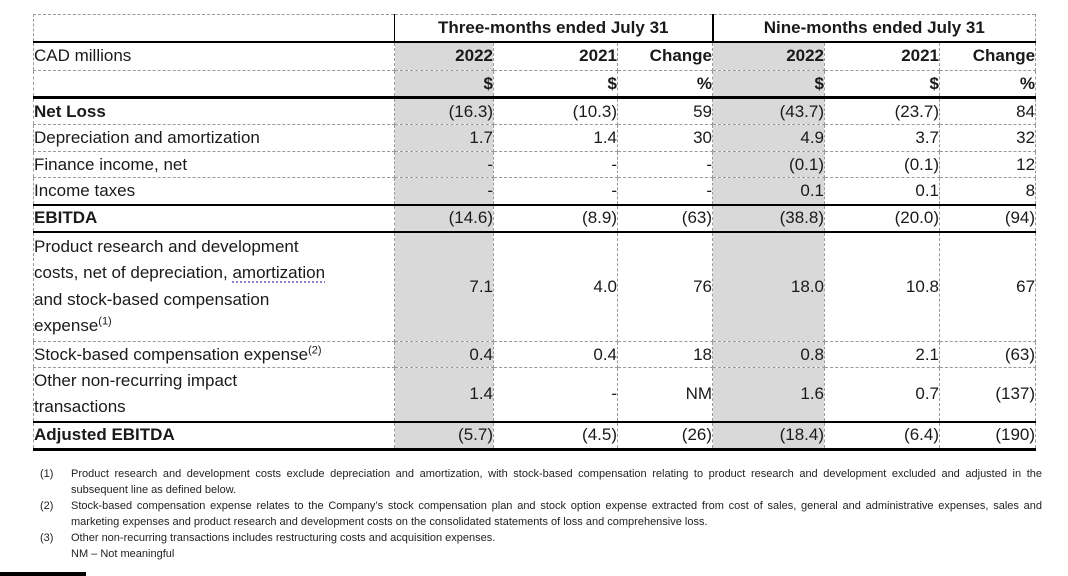 Image resolution: width=1068 pixels, height=576 pixels. Describe the element at coordinates (444, 436) in the screenshot. I see `cell-value: (5.7)` at that location.